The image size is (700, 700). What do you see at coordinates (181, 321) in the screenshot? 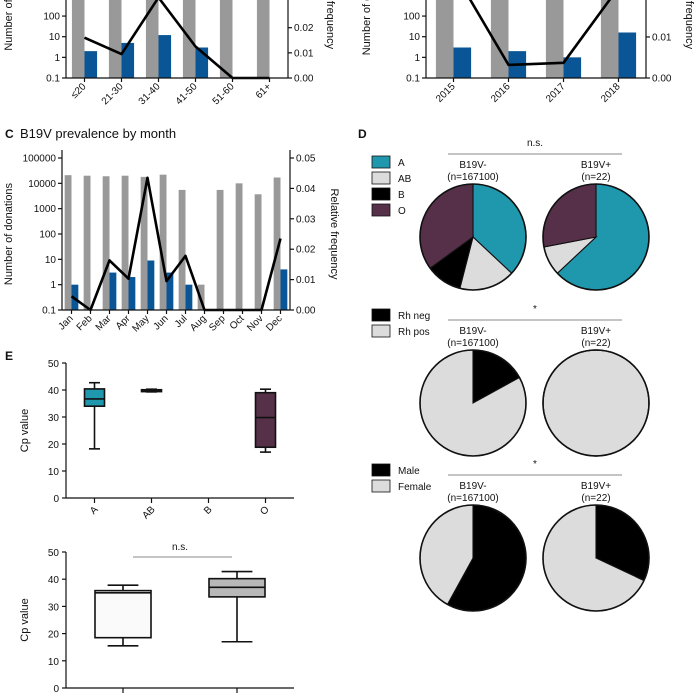
I see `x-tick-label: Jul` at bounding box center [181, 321].